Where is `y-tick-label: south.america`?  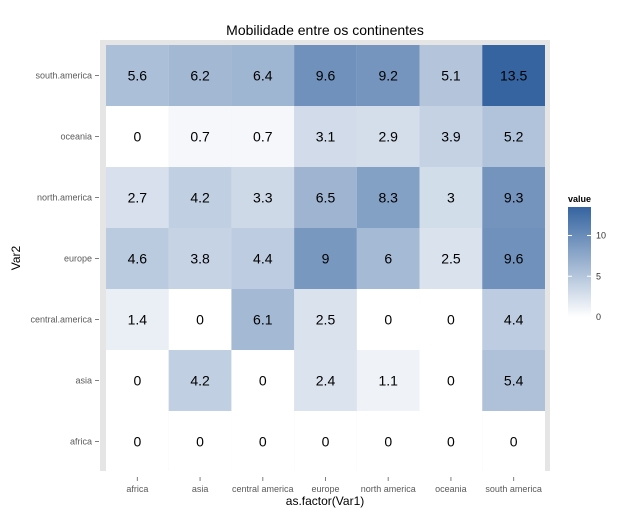
y-tick-label: south.america is located at coordinates (63, 76).